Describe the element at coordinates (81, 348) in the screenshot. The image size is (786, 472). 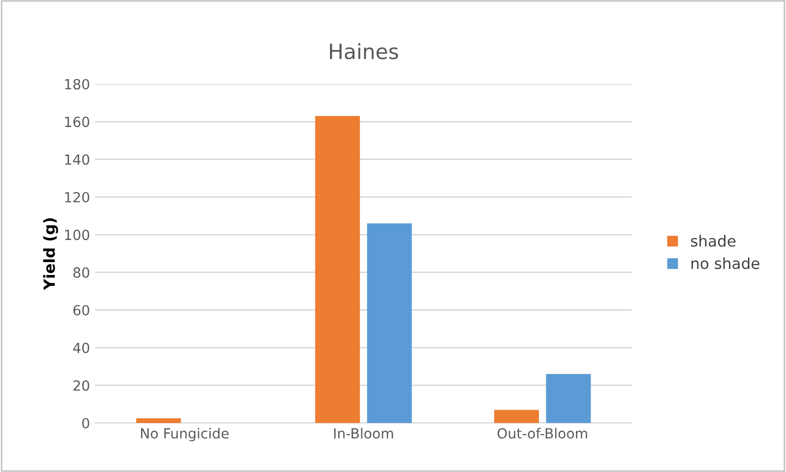
I see `y-tick-label: 40` at that location.